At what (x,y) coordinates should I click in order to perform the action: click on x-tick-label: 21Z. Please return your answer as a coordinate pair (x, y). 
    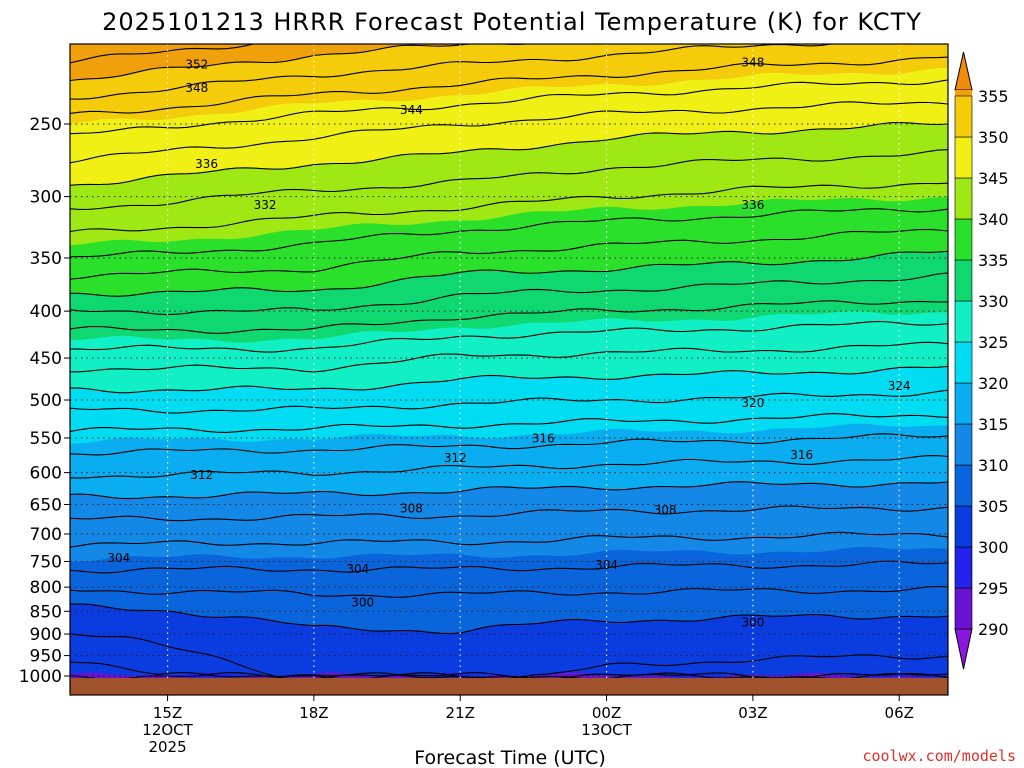
    Looking at the image, I should click on (460, 713).